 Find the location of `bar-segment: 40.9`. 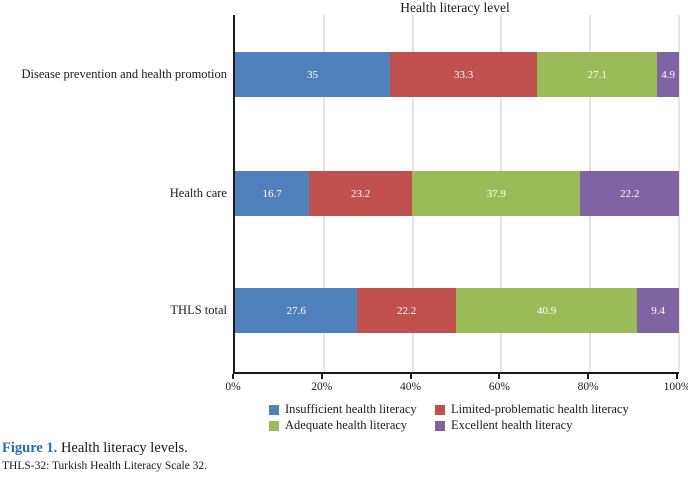

bar-segment: 40.9 is located at coordinates (546, 310).